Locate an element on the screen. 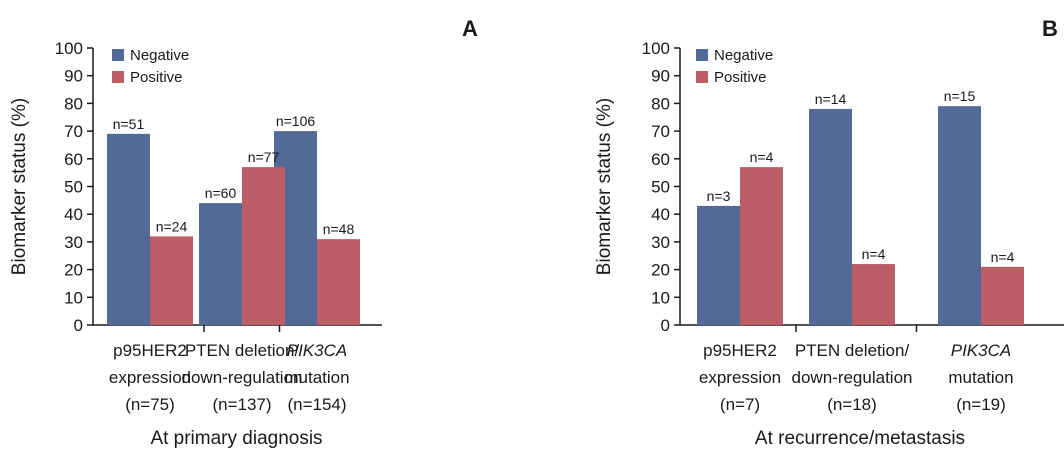 The height and width of the screenshot is (455, 1064). bar-data-label: n=51 is located at coordinates (129, 124).